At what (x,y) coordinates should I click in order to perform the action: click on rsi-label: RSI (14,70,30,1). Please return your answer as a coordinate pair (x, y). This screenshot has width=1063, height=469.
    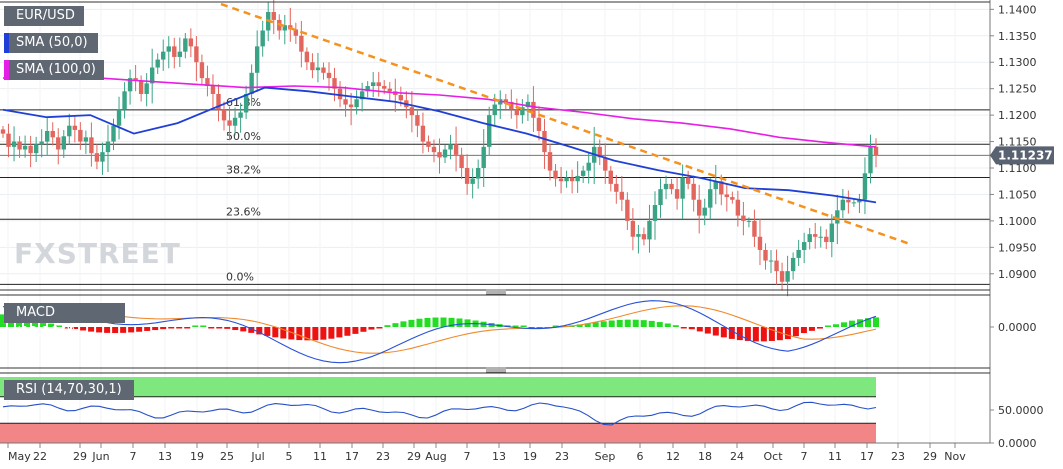
    Looking at the image, I should click on (69, 389).